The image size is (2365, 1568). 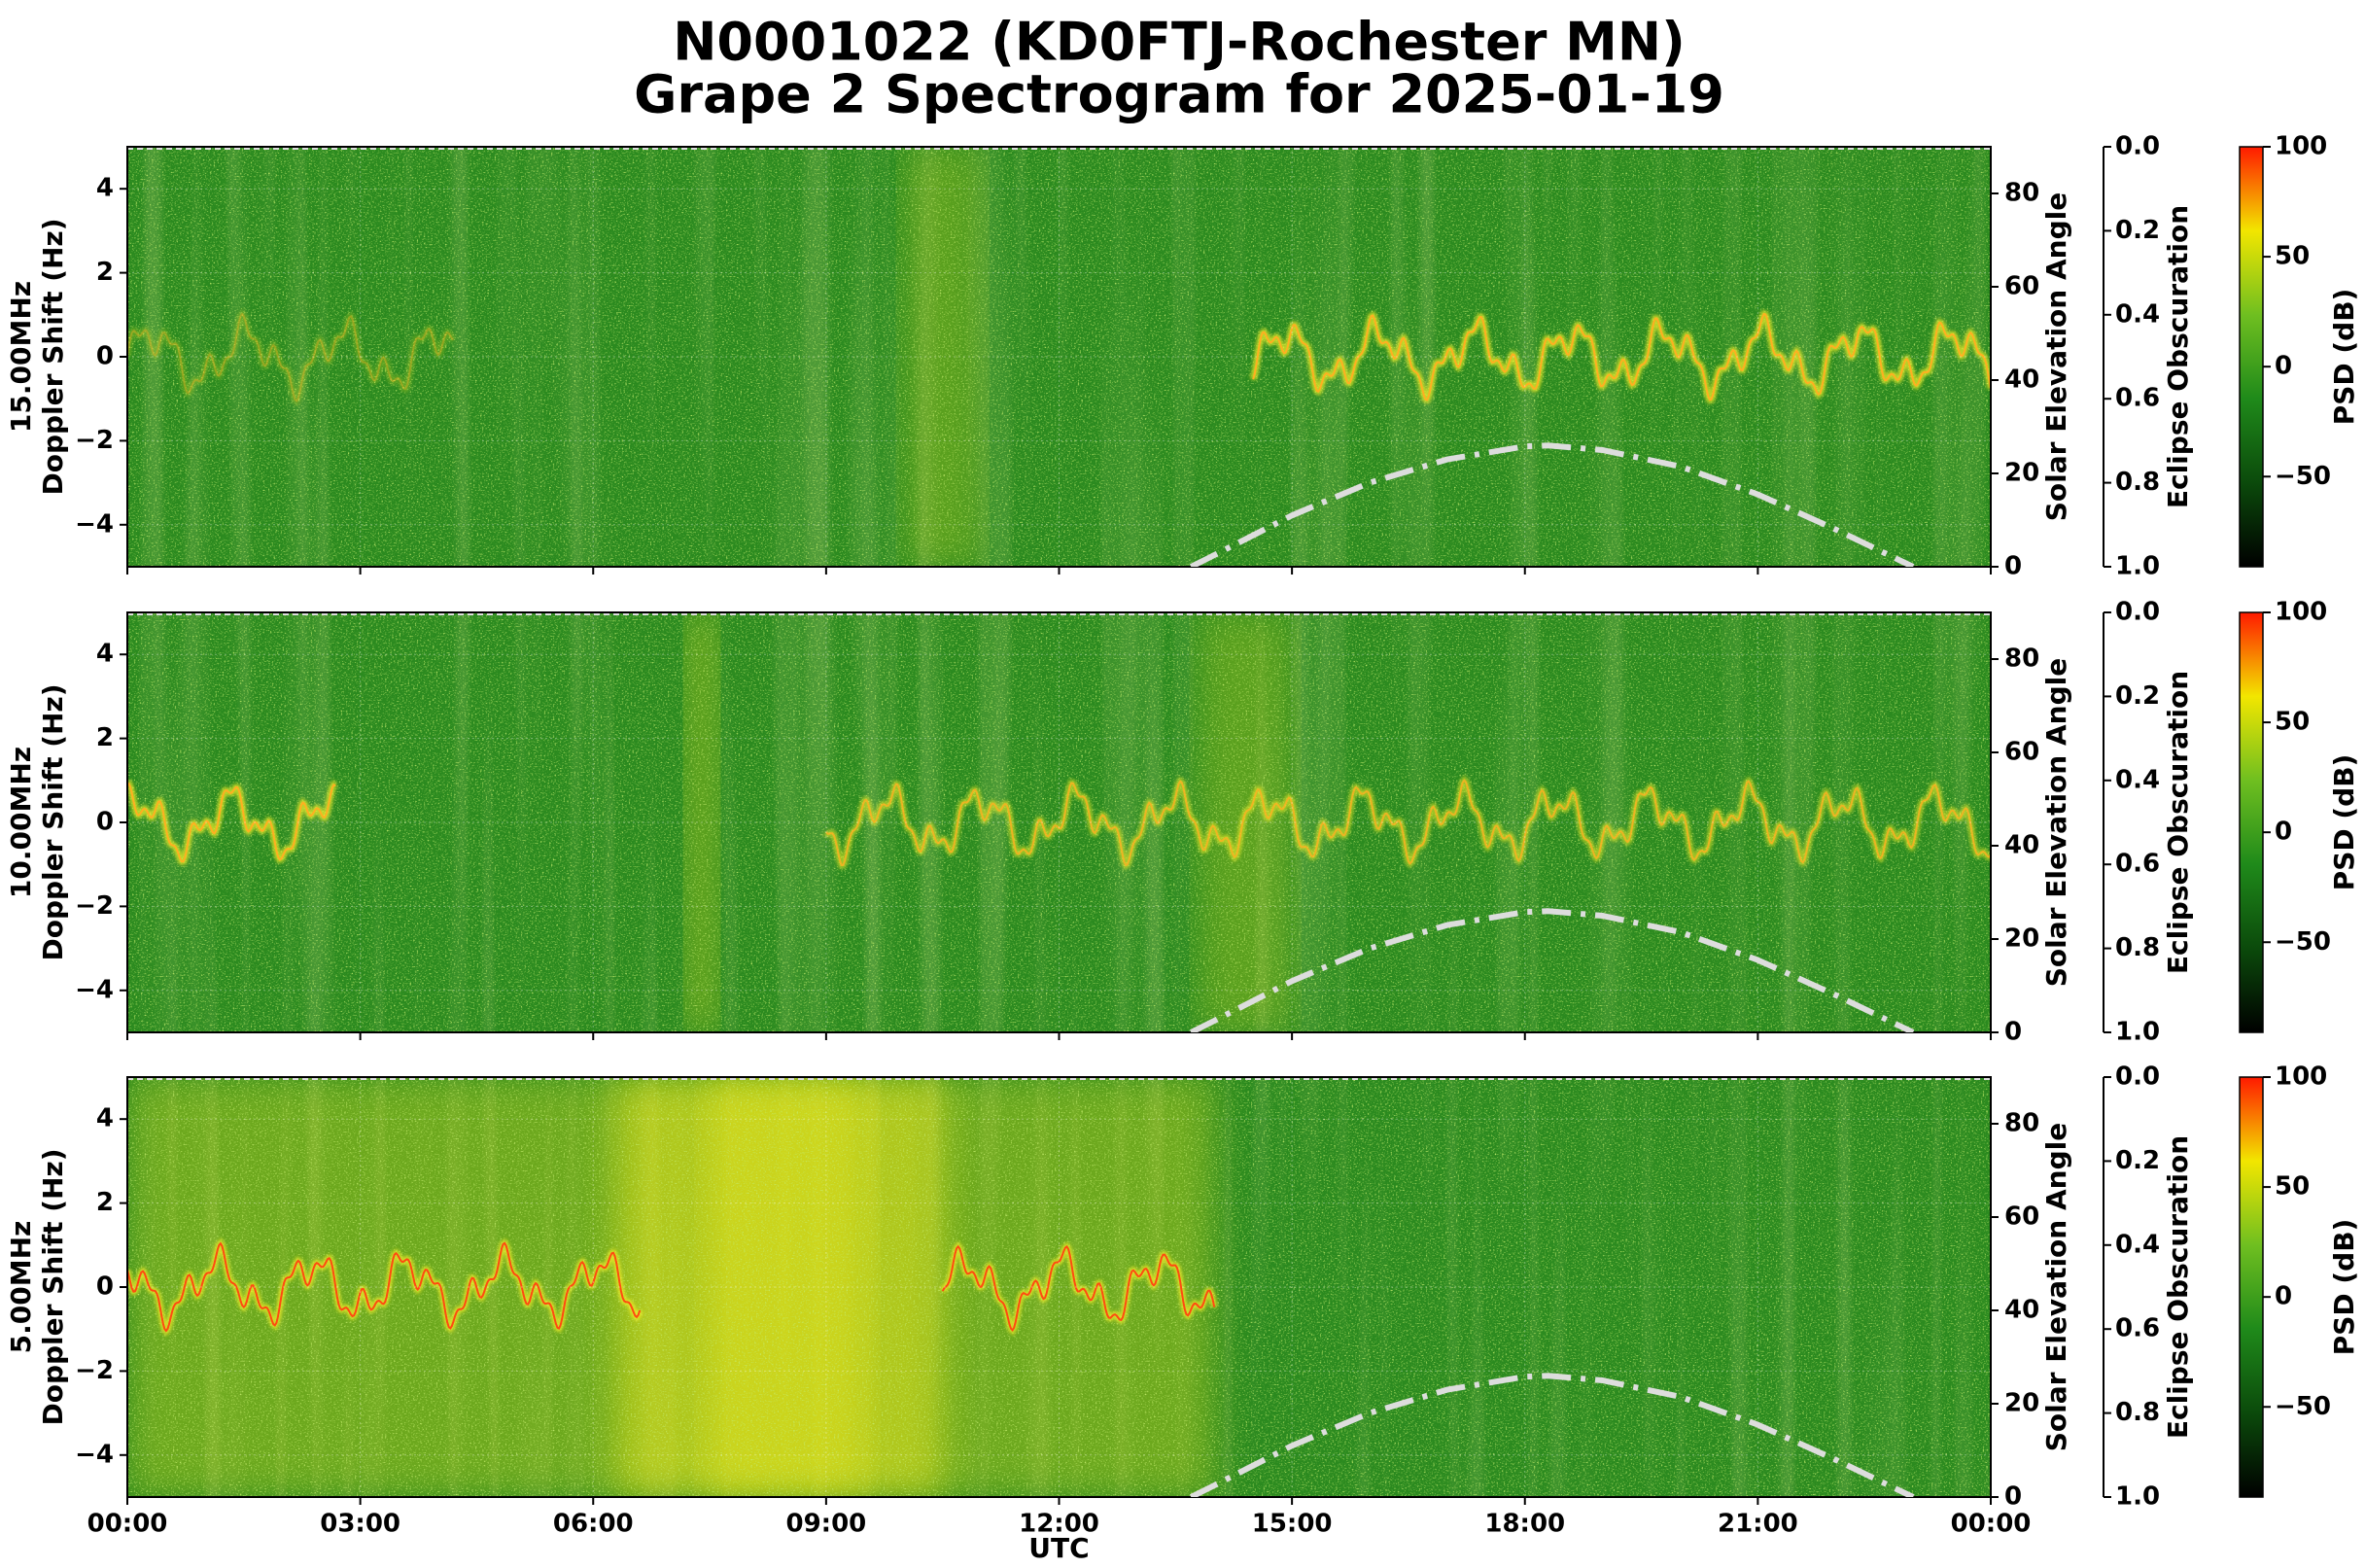 I want to click on band-label: 5.00MHz, so click(x=21, y=1287).